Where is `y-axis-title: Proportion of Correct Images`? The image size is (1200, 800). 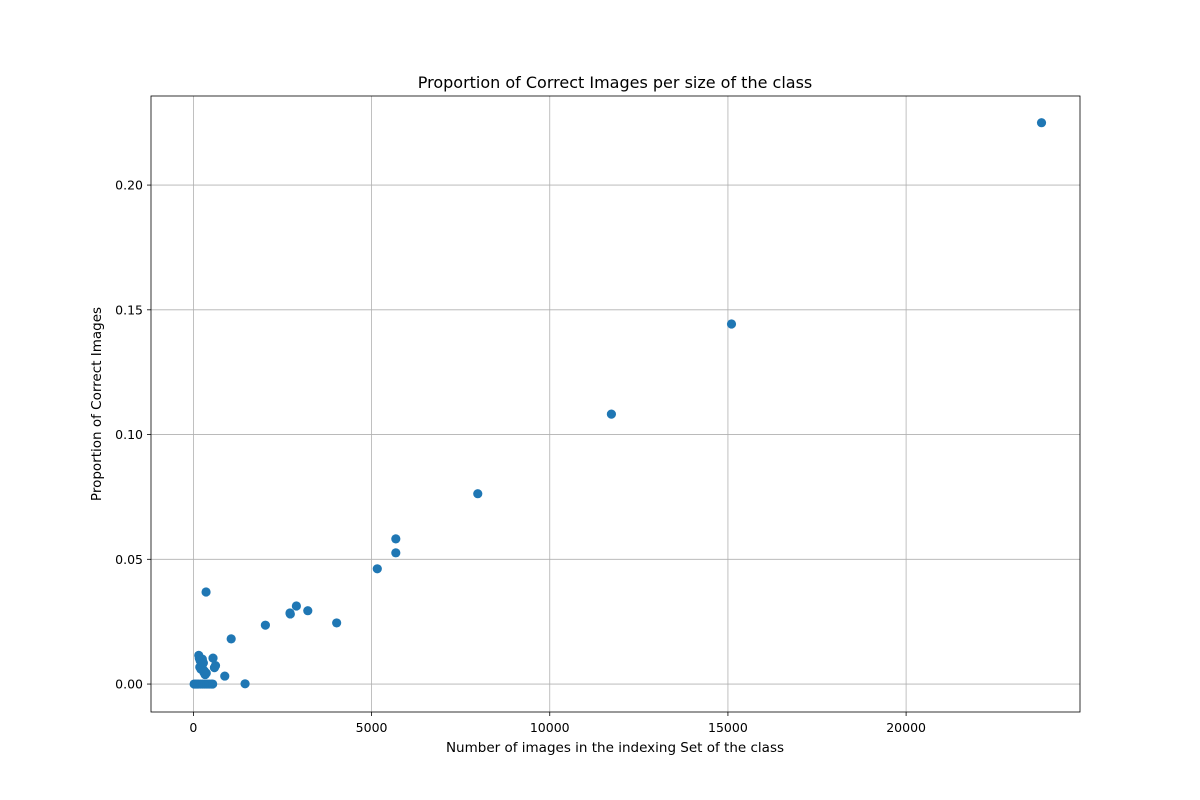 y-axis-title: Proportion of Correct Images is located at coordinates (97, 404).